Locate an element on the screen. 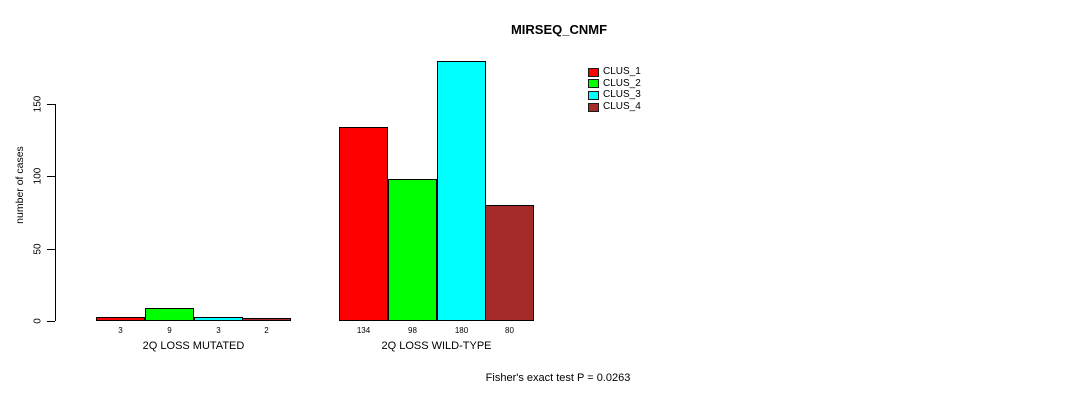 The image size is (1090, 400). bar-value-label: 98 is located at coordinates (412, 330).